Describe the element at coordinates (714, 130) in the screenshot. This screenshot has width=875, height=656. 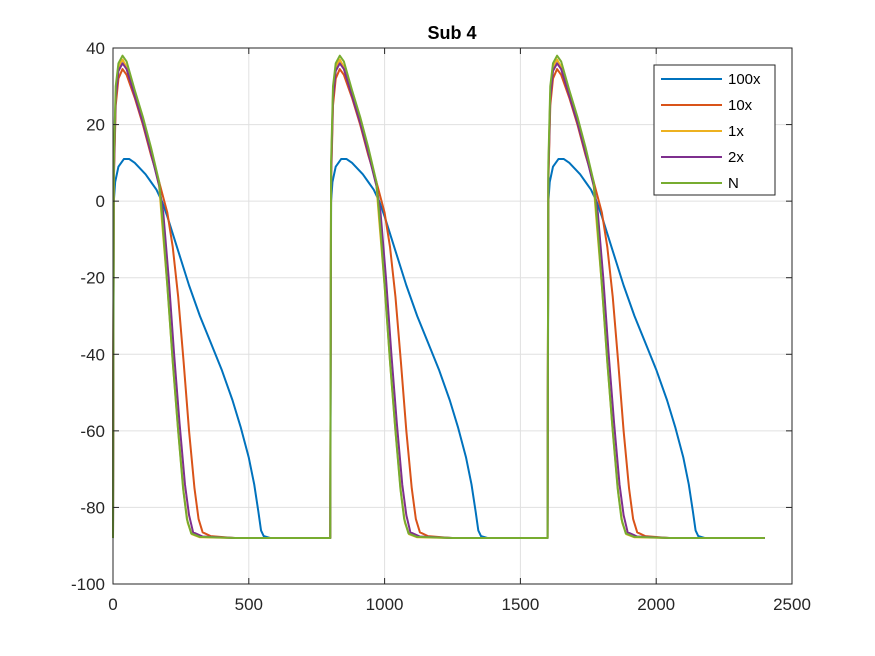
I see `legend: 100x 10x 1x 2x N` at that location.